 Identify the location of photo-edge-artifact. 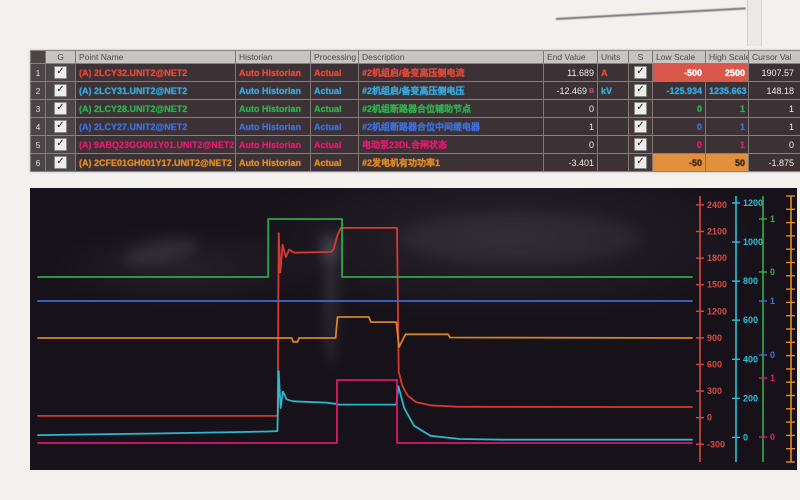
(754, 23).